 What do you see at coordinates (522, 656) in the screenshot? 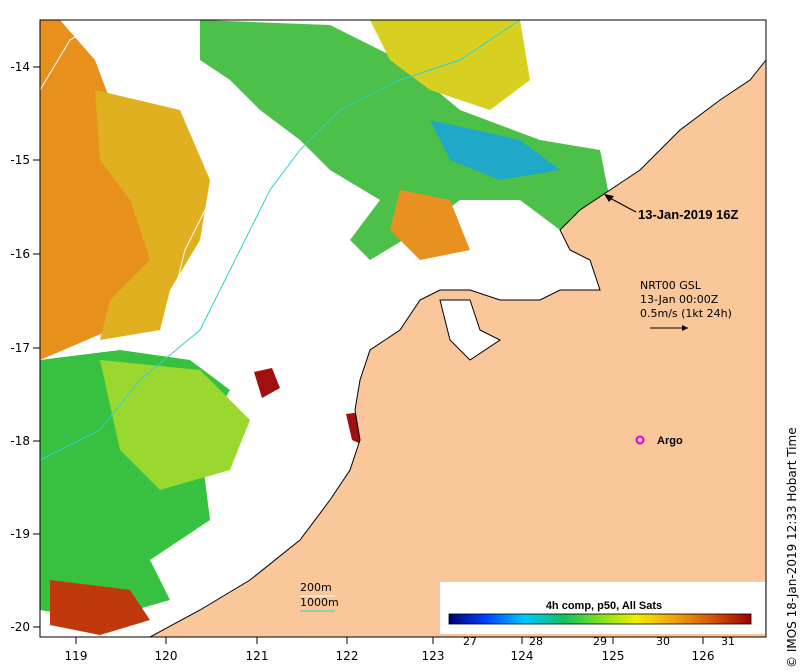
I see `x-tick-label: 124` at bounding box center [522, 656].